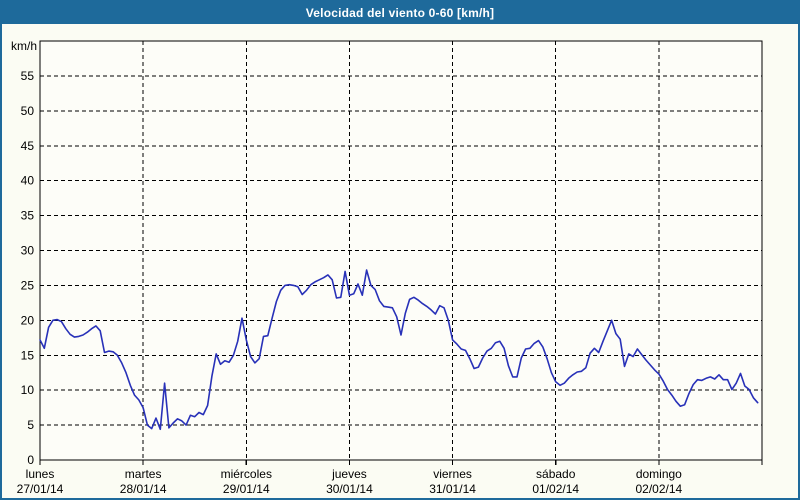 Image resolution: width=800 pixels, height=500 pixels. What do you see at coordinates (400, 13) in the screenshot?
I see `chart-title: Velocidad del viento 0-60 [km/h]` at bounding box center [400, 13].